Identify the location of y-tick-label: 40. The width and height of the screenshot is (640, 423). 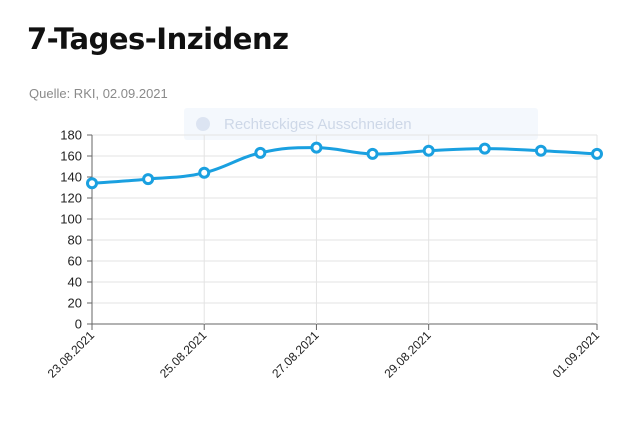
(75, 282).